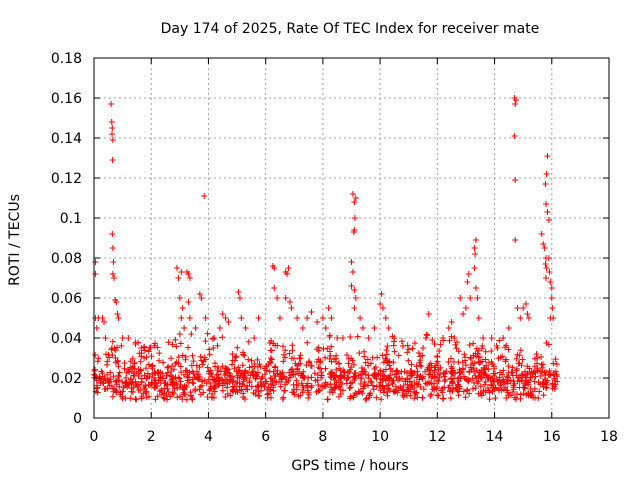  What do you see at coordinates (66, 99) in the screenshot?
I see `y-tick-label: 0.16` at bounding box center [66, 99].